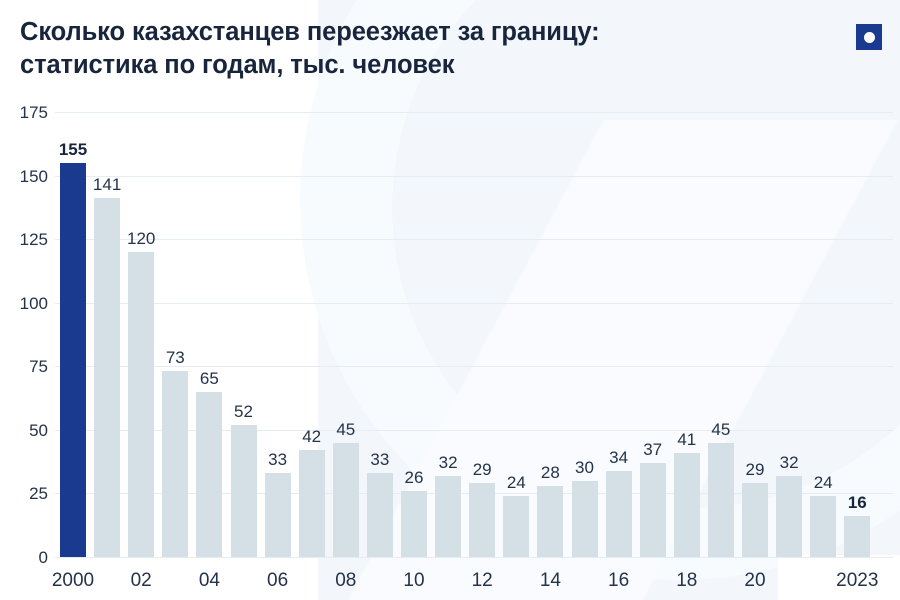  What do you see at coordinates (687, 580) in the screenshot?
I see `x-axis-tick-label-18: 18` at bounding box center [687, 580].